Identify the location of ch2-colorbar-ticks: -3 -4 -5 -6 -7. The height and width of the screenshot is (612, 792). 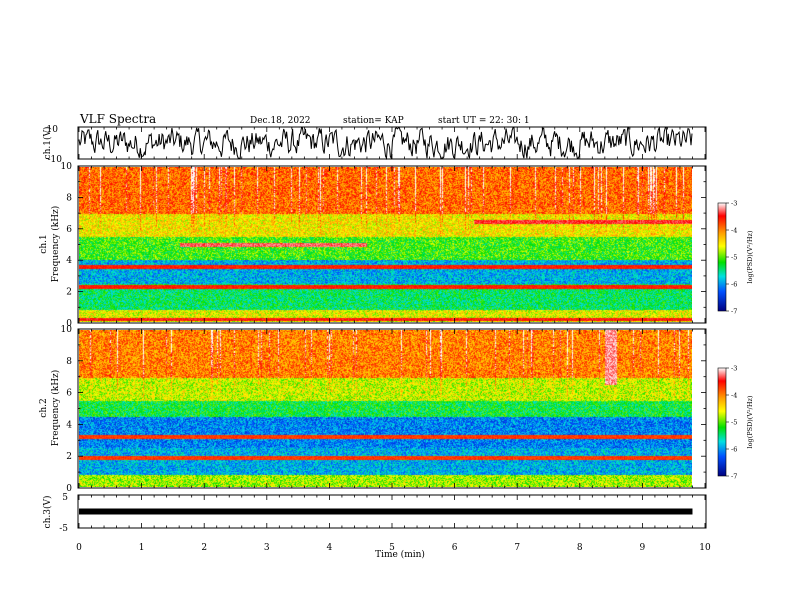
(731, 423).